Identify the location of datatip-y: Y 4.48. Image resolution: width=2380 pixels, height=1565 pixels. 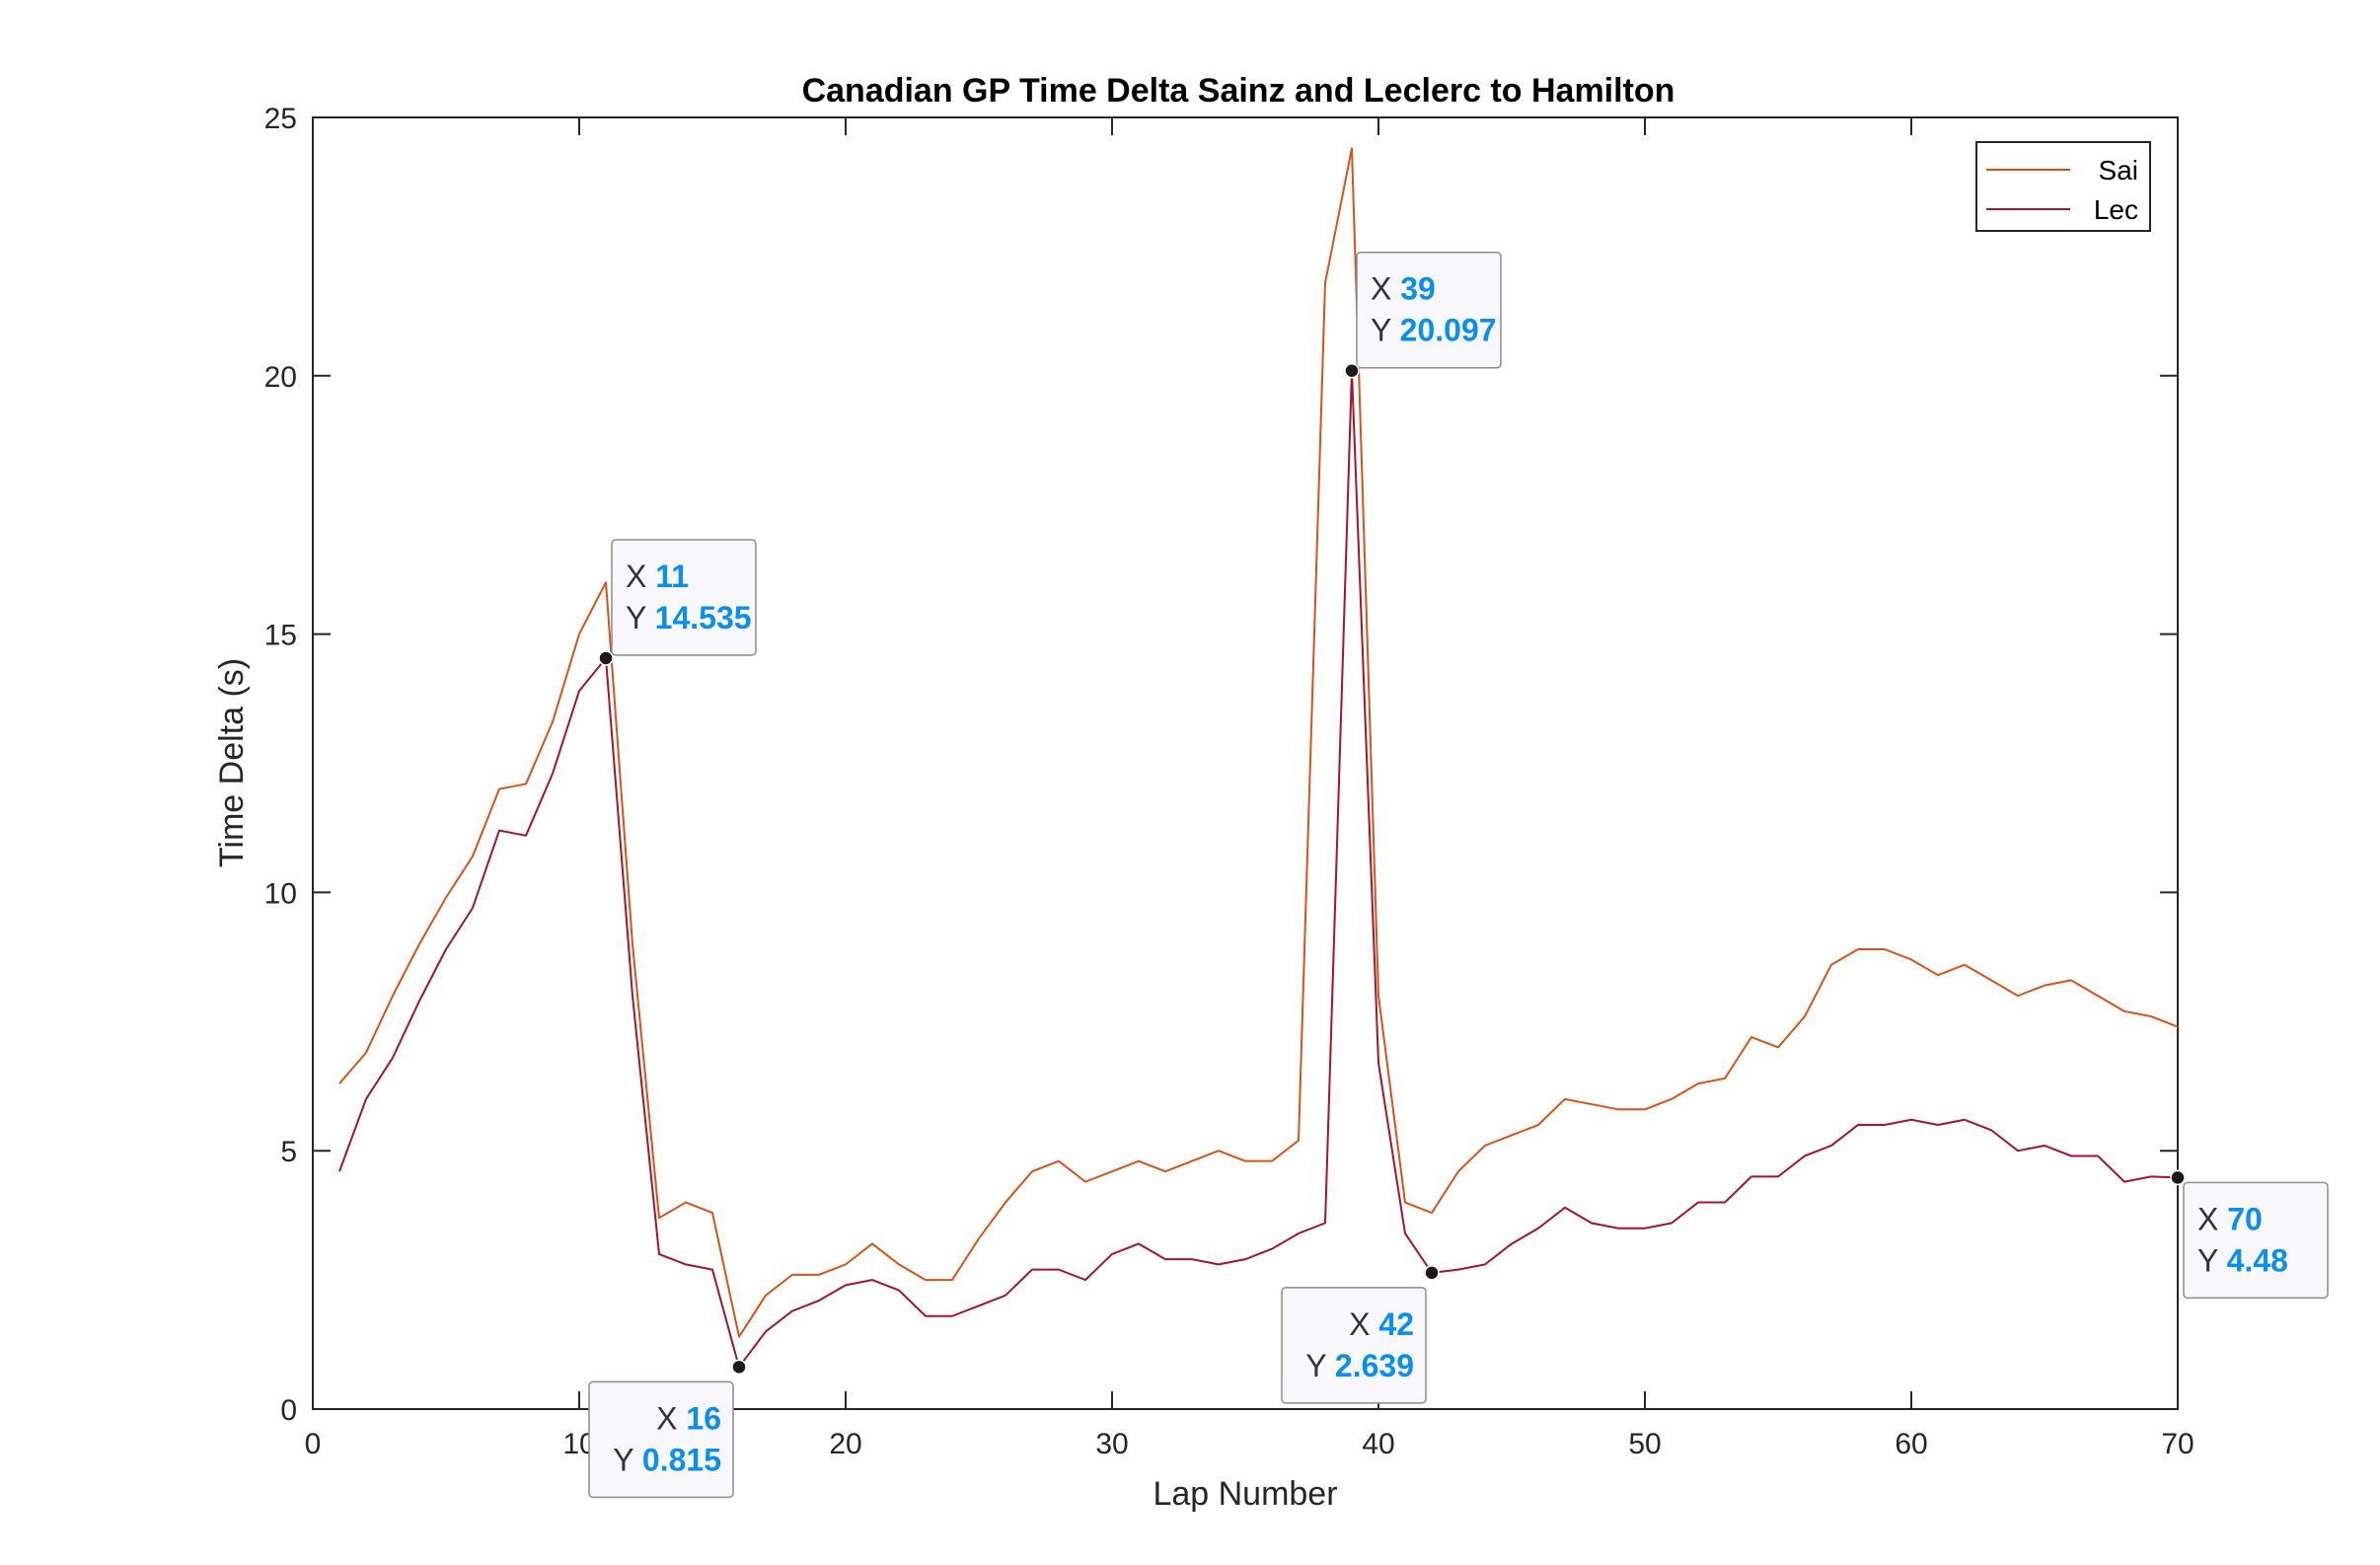
(2242, 1260).